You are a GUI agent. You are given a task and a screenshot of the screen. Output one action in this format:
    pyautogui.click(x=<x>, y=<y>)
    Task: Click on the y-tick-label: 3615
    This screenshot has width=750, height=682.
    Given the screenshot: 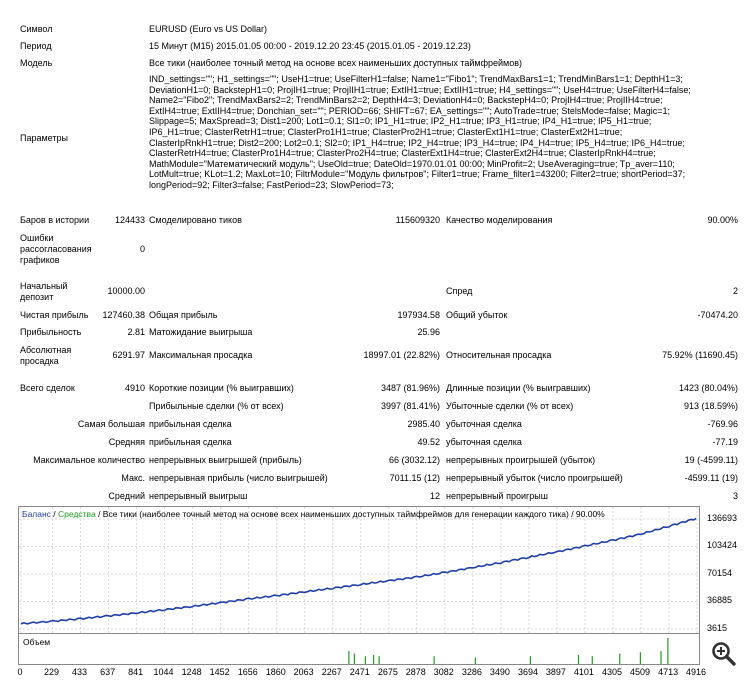 What is the action you would take?
    pyautogui.click(x=717, y=628)
    